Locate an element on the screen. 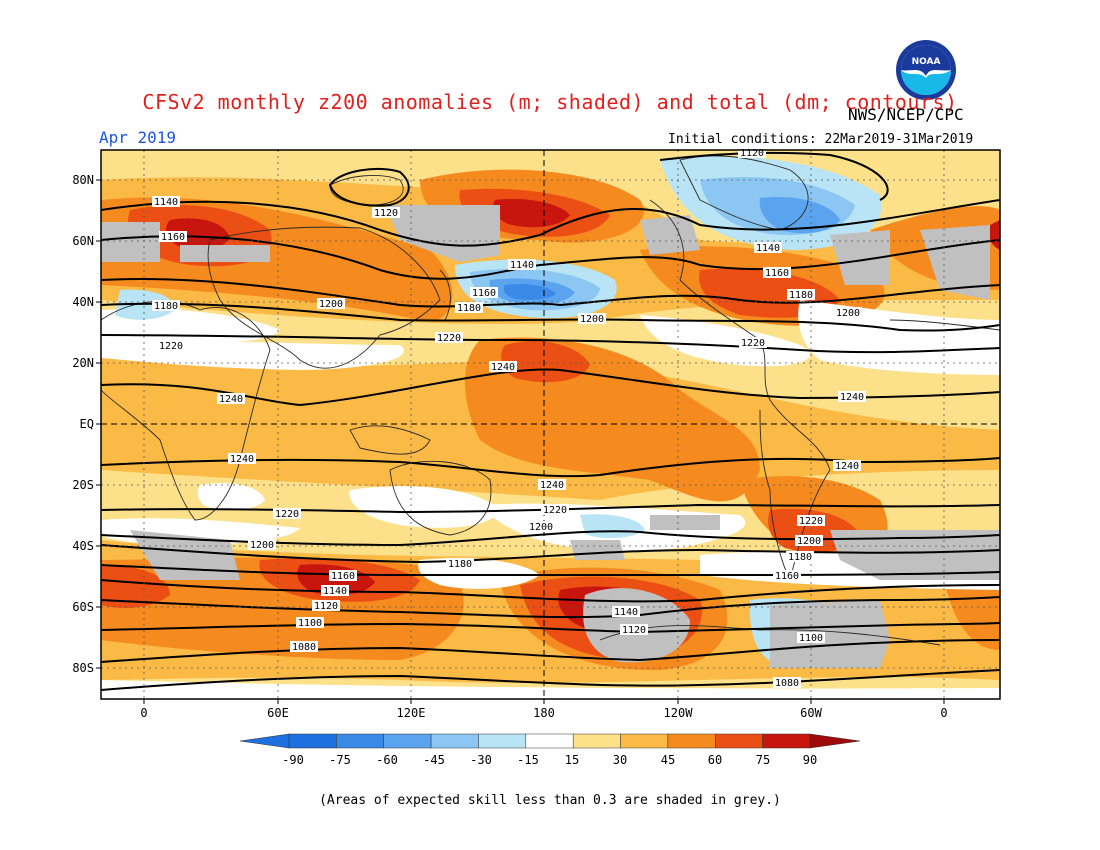 This screenshot has width=1100, height=850. lat-label: 60N is located at coordinates (83, 241).